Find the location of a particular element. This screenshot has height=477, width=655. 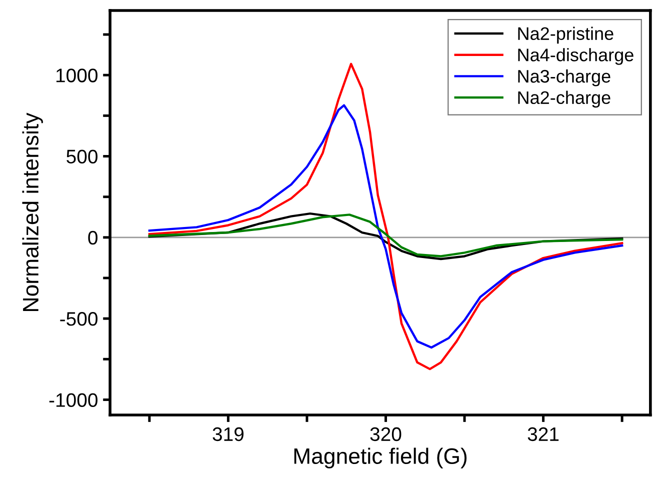

y-axis-title: Normalized intensity is located at coordinates (32, 211).